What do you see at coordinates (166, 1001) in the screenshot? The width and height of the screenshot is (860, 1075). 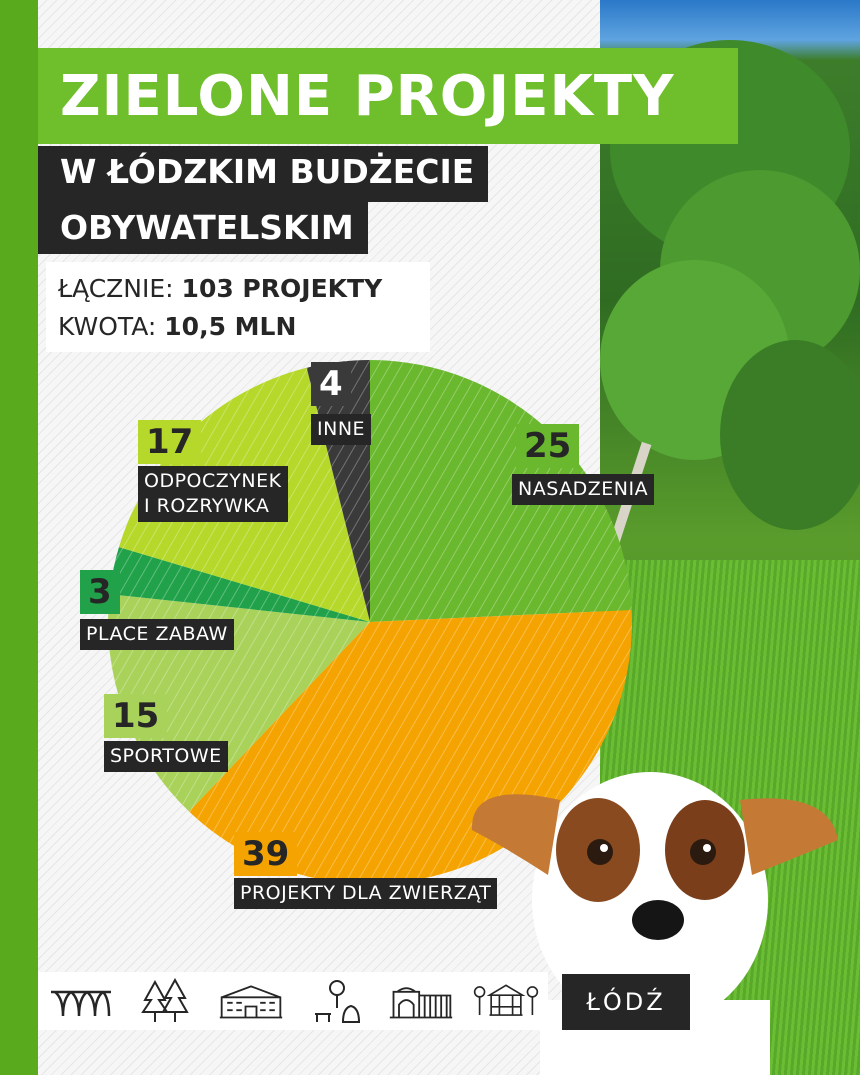 I see `trees-icon` at bounding box center [166, 1001].